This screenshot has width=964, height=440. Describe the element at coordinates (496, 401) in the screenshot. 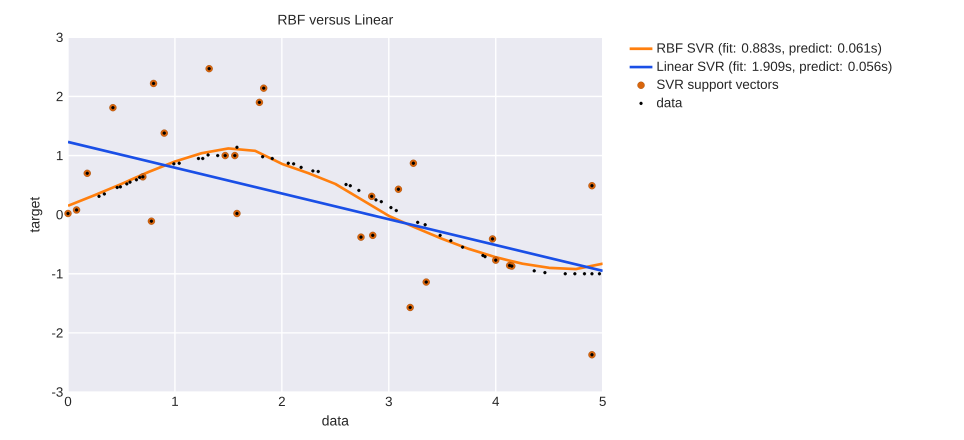

I see `x-tick-label: 4` at that location.